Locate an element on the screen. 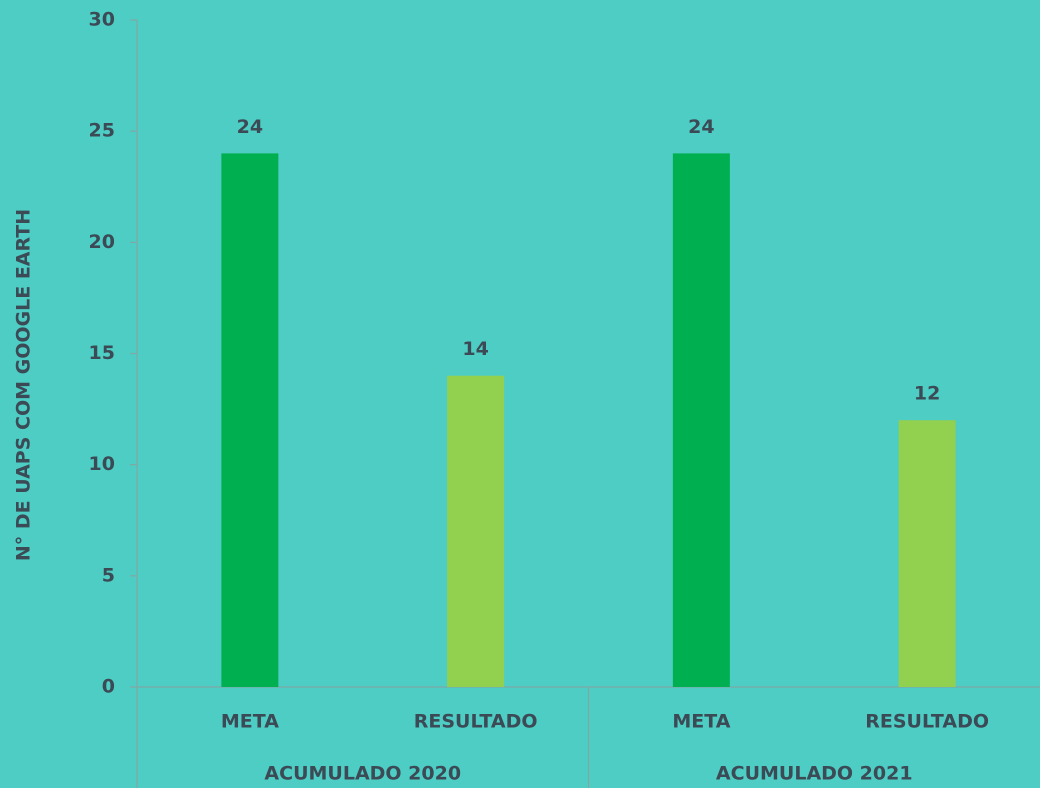 The height and width of the screenshot is (788, 1040). group-label: ACUMULADO 2020 is located at coordinates (362, 774).